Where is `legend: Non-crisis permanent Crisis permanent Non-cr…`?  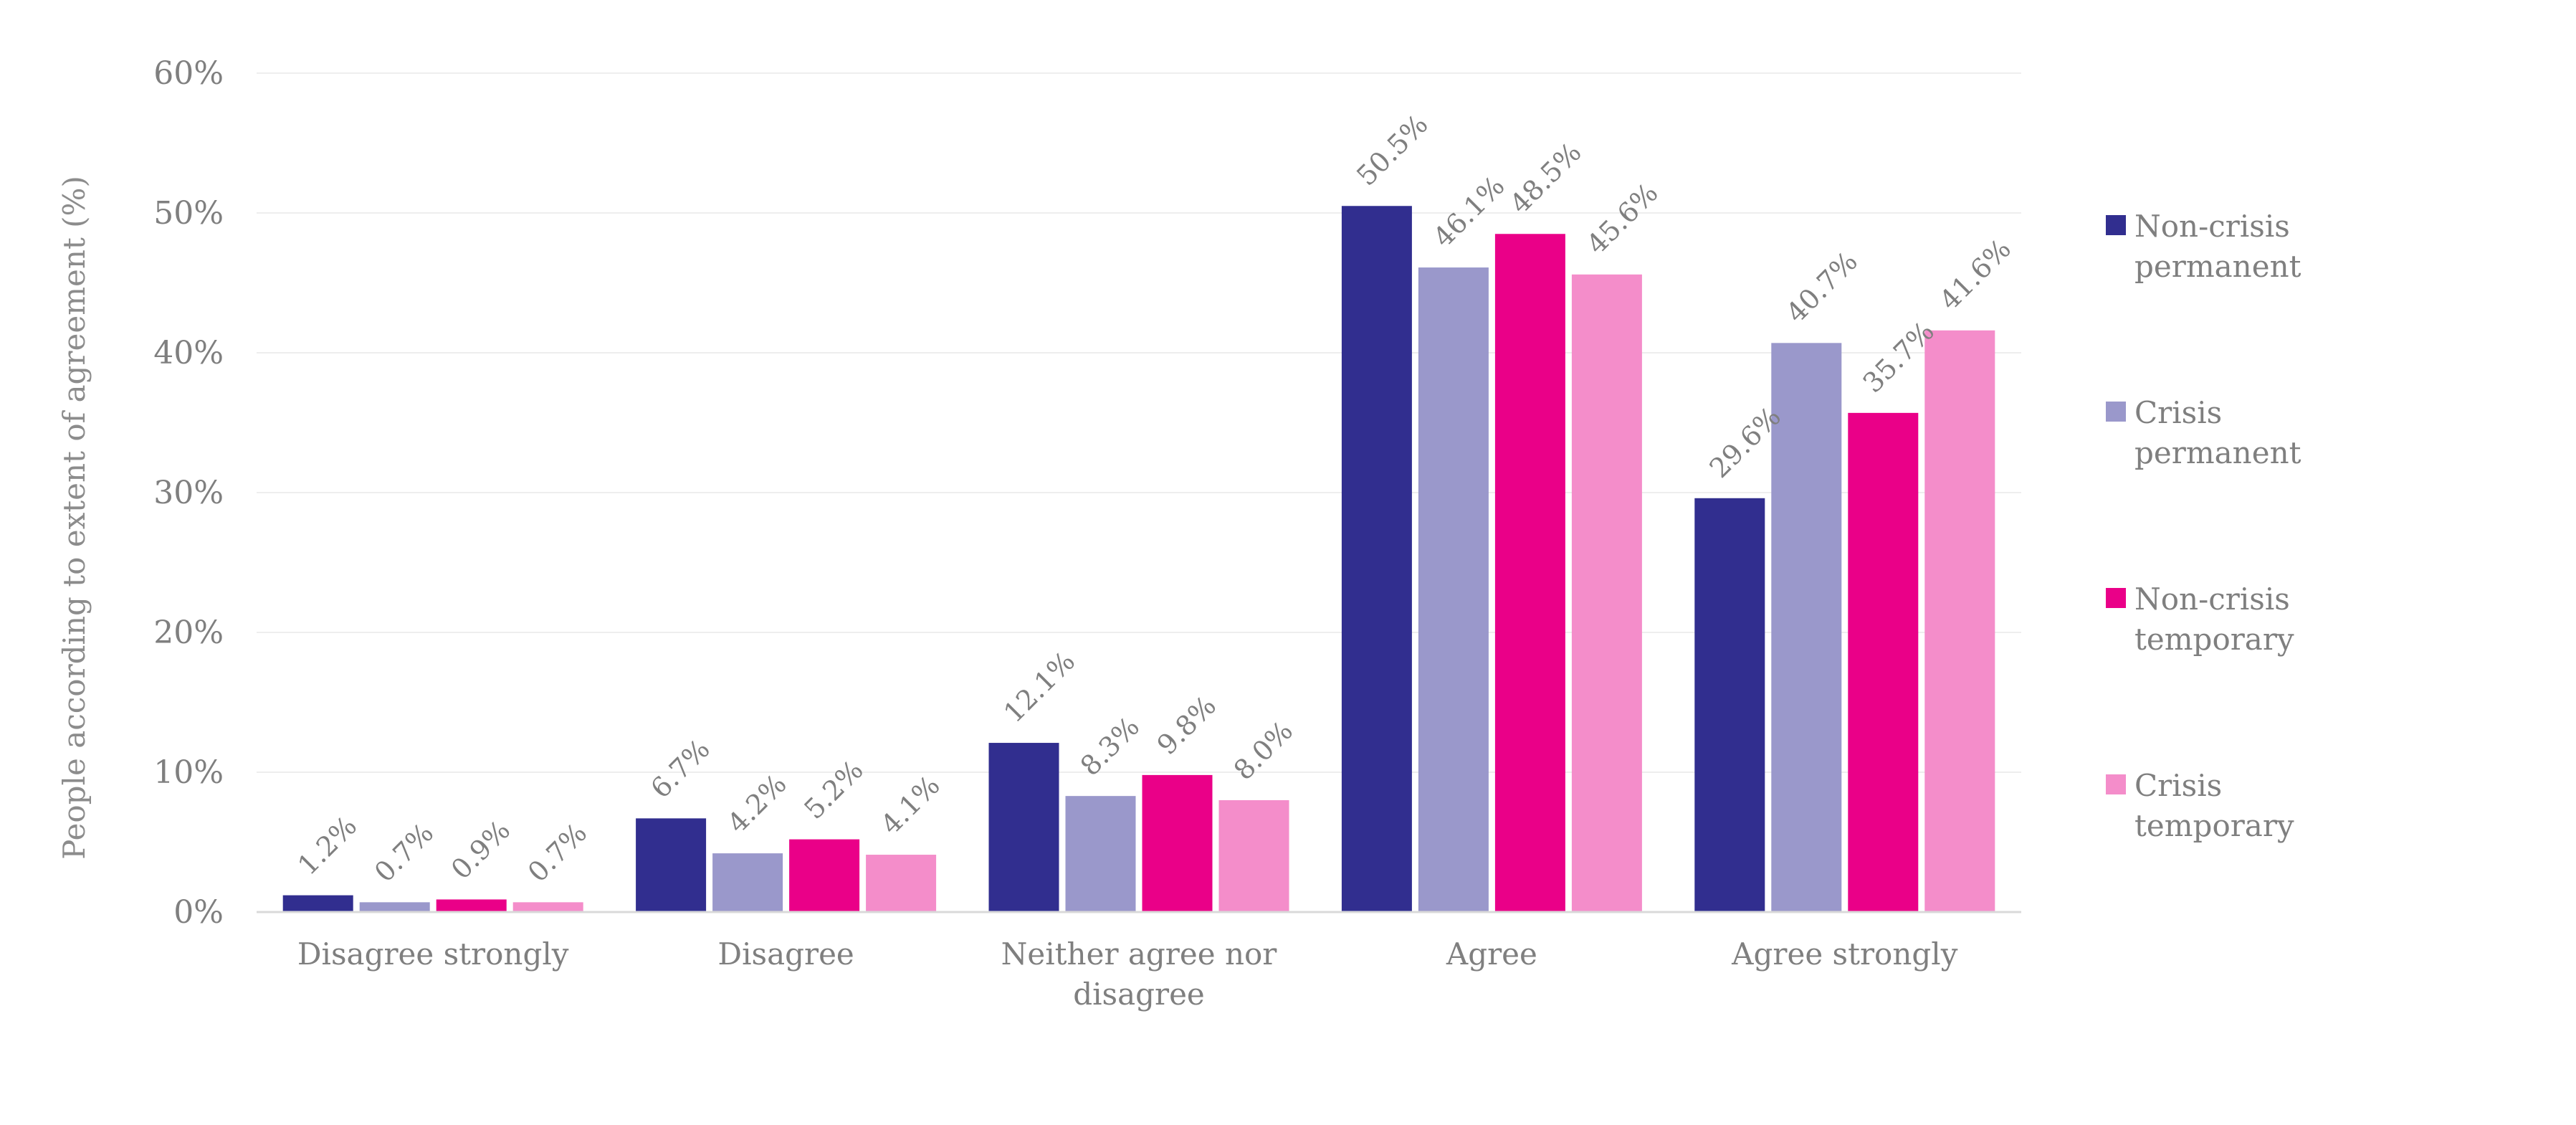
legend: Non-crisis permanent Crisis permanent Non-cr… is located at coordinates (2203, 526).